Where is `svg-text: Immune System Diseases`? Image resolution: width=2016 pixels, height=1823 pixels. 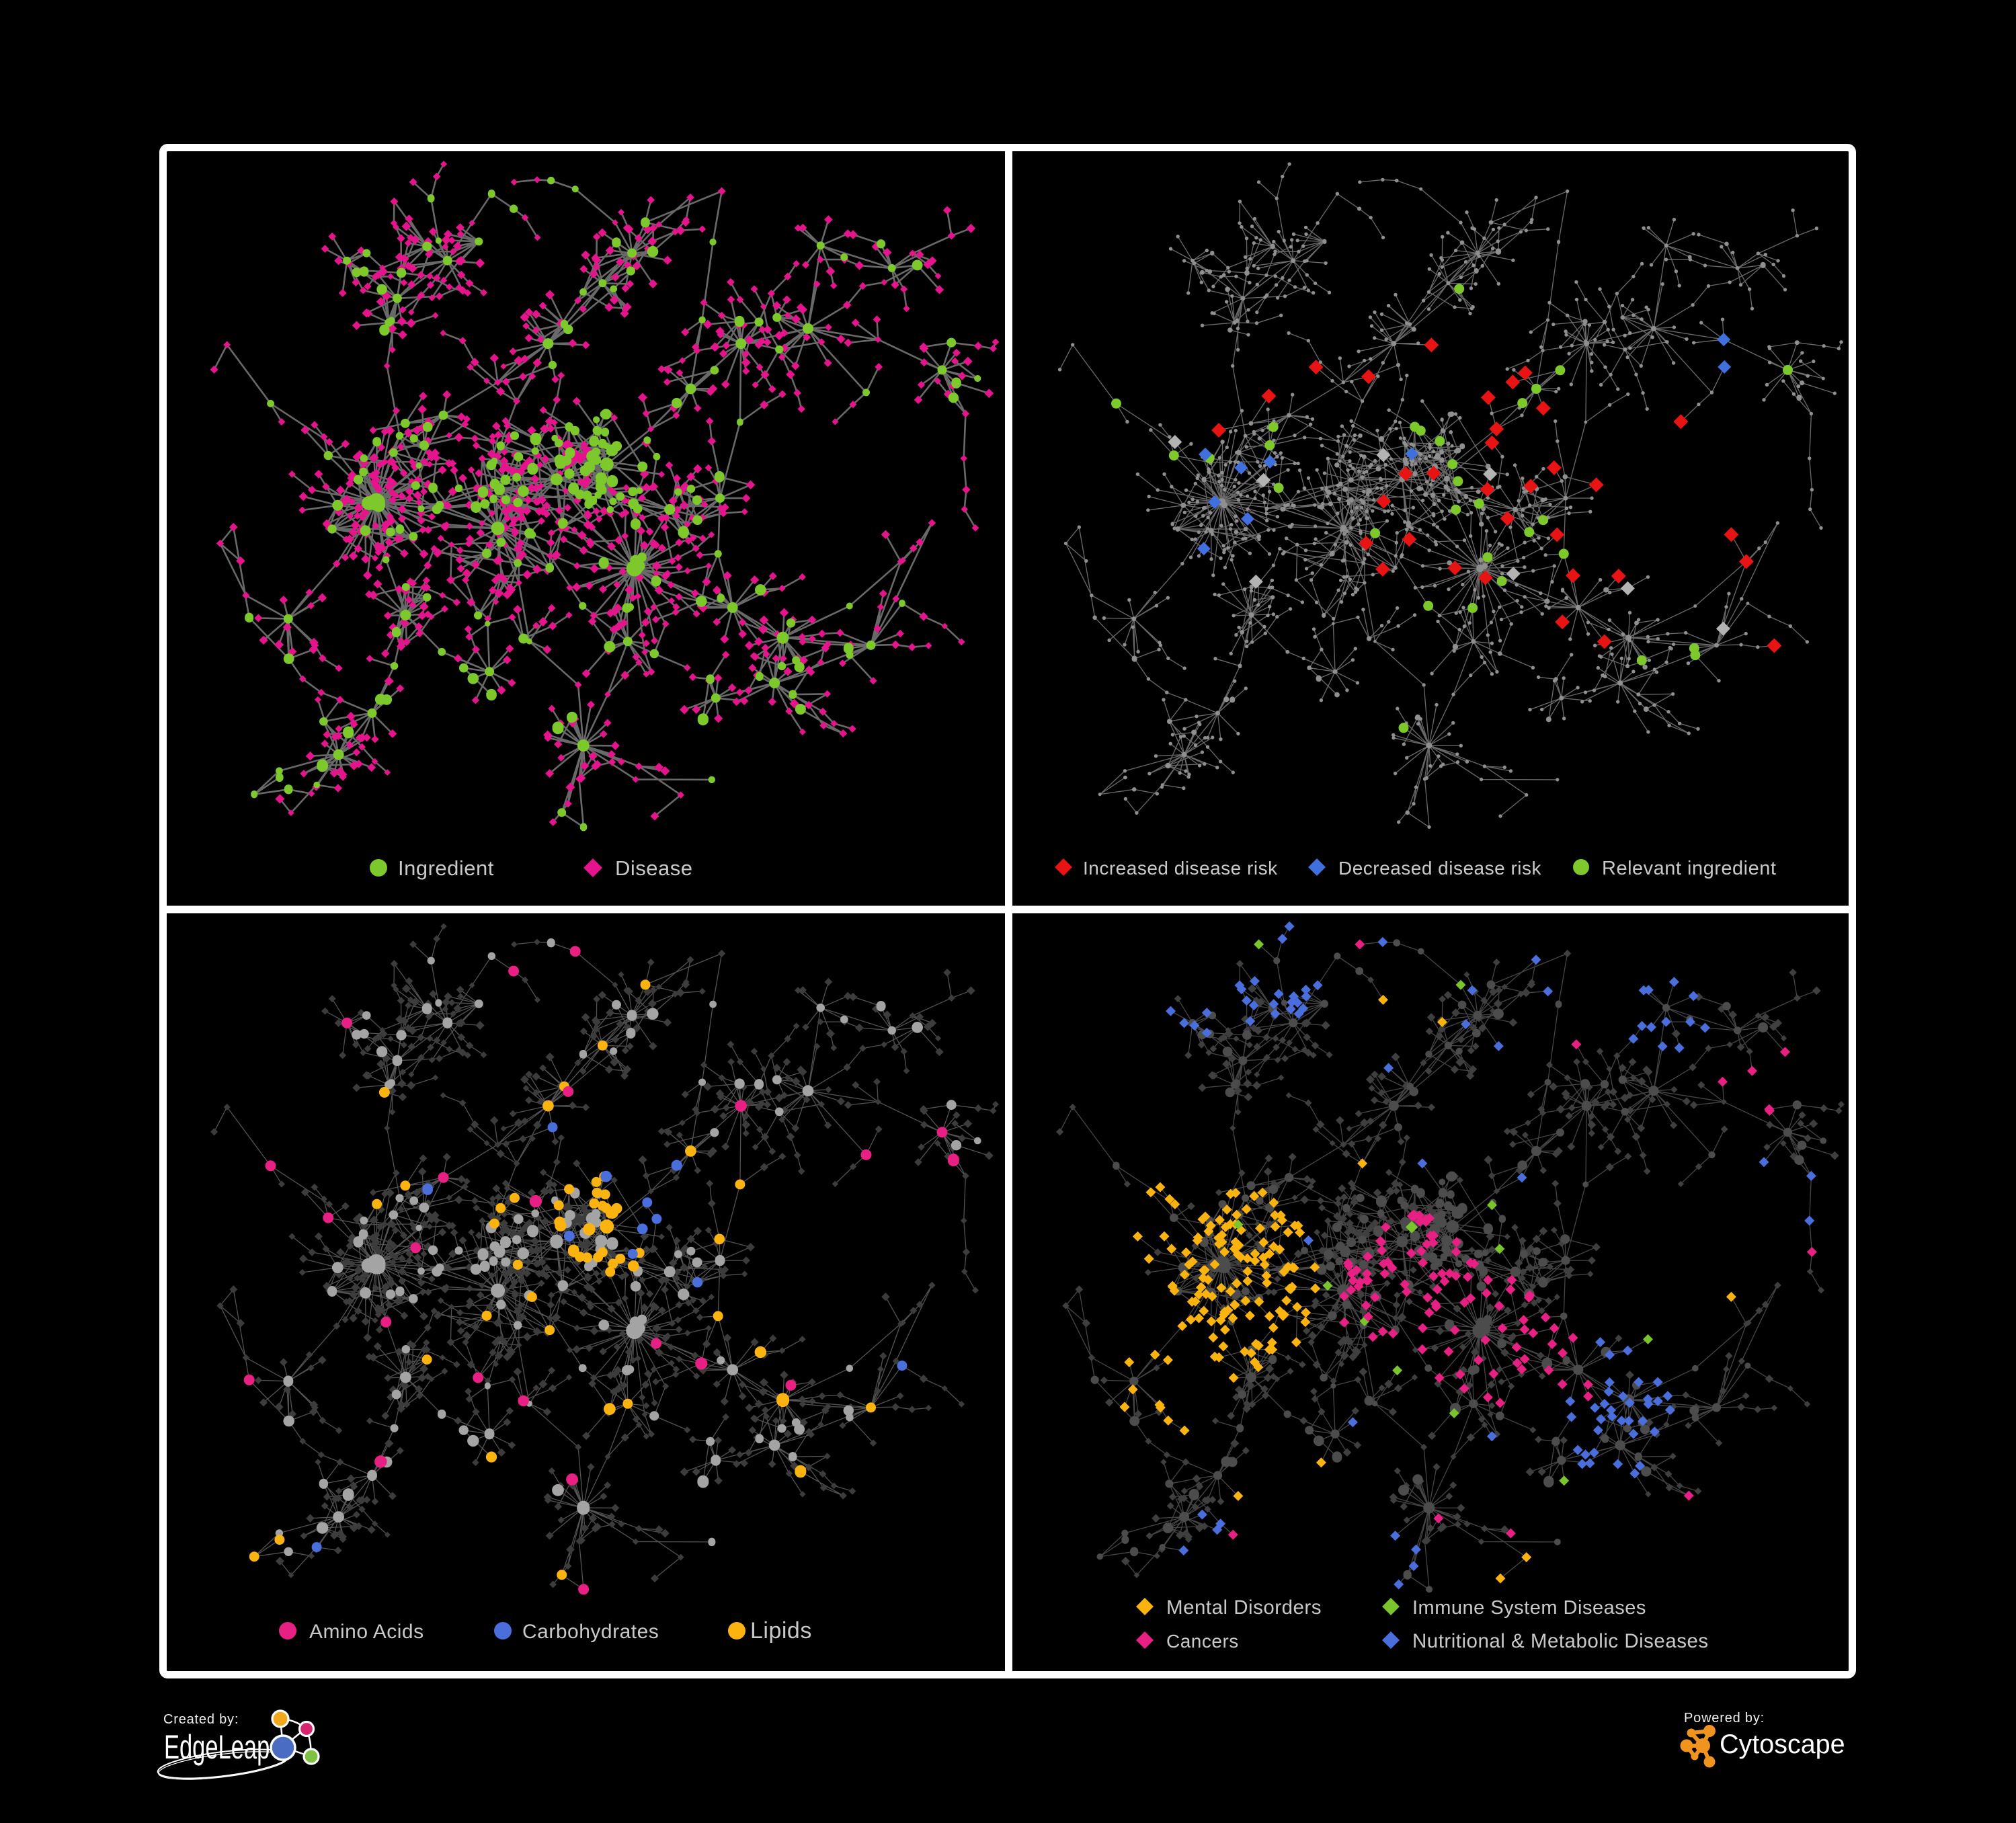 svg-text: Immune System Diseases is located at coordinates (1529, 1608).